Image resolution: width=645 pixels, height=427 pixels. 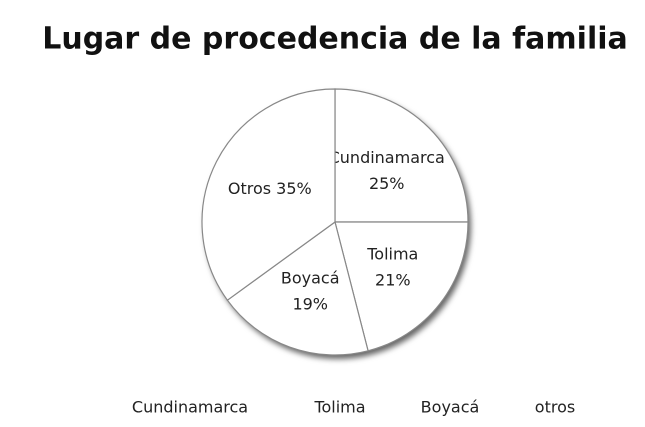 What do you see at coordinates (450, 407) in the screenshot?
I see `legend-entry: Boyacá` at bounding box center [450, 407].